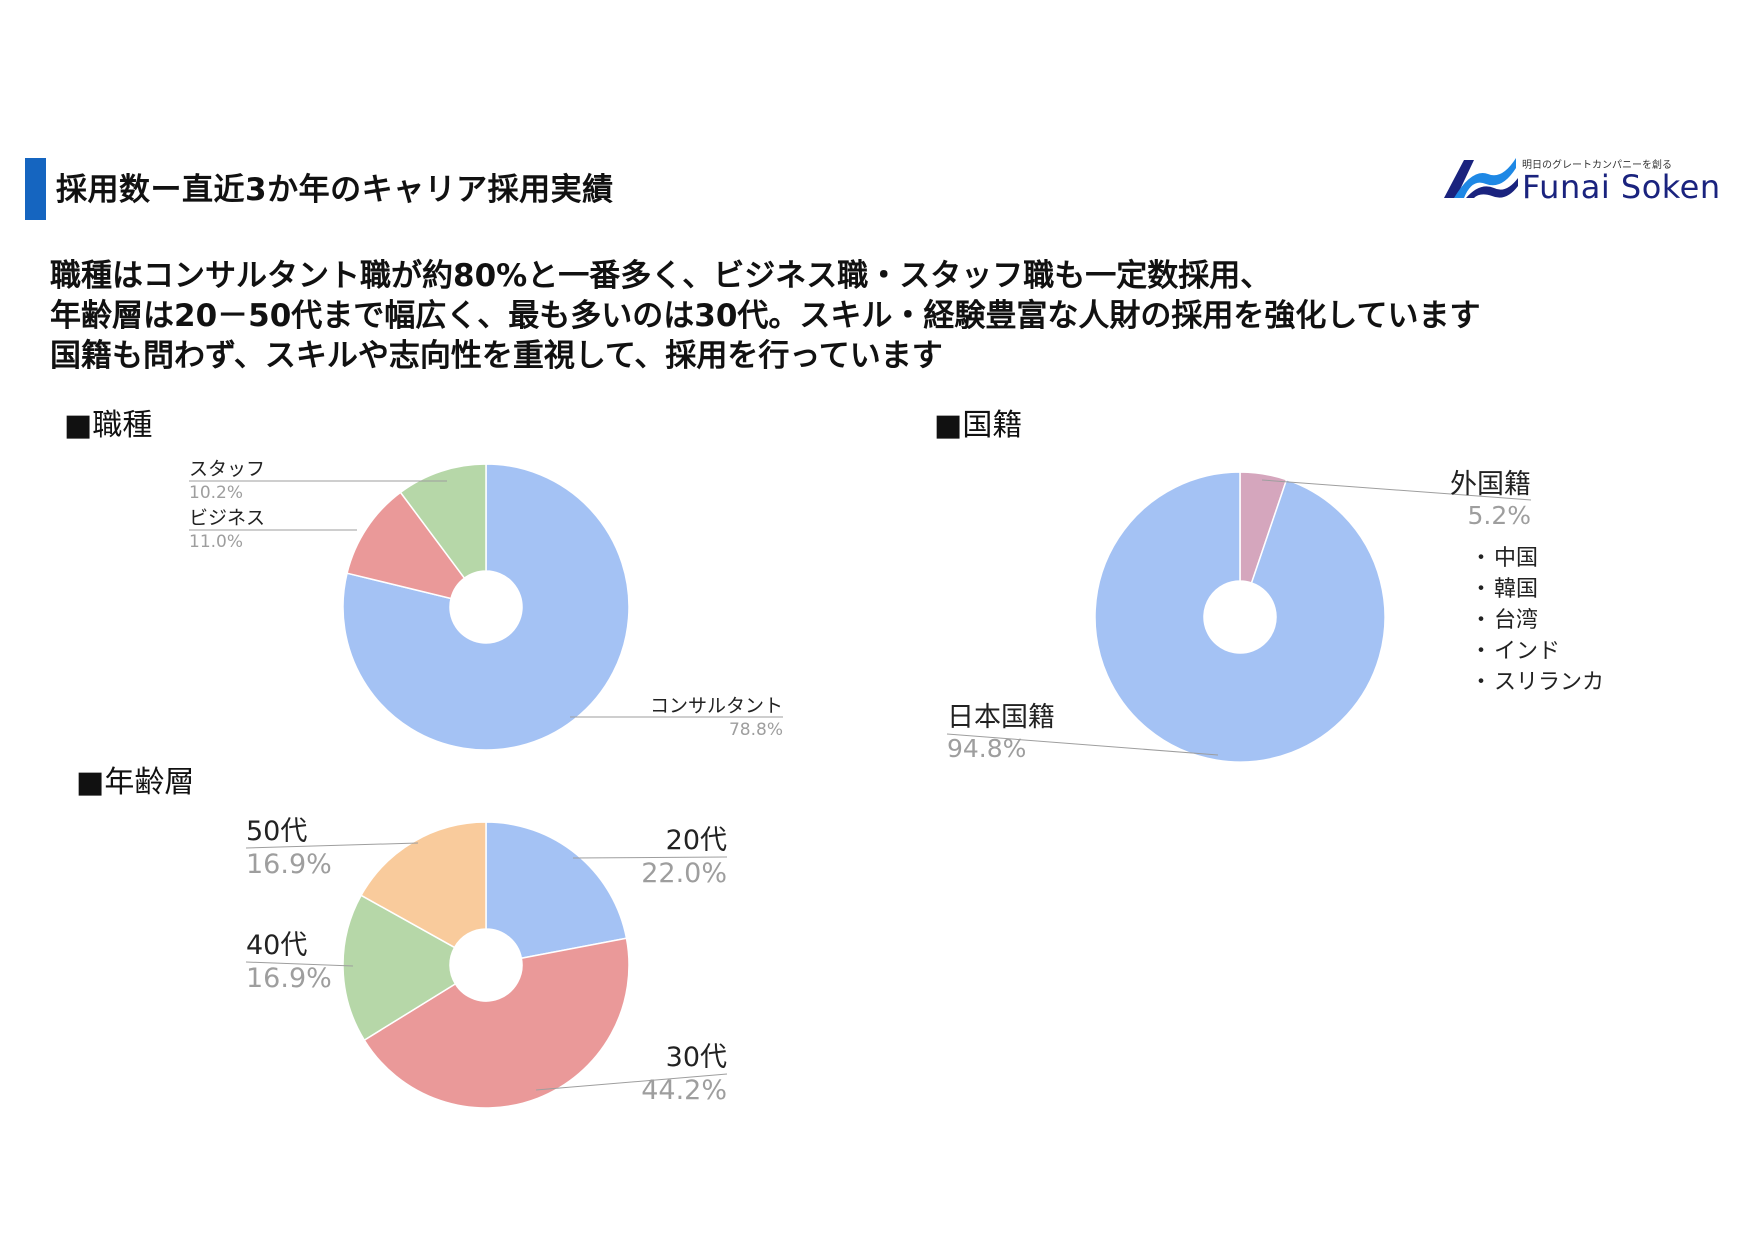 The width and height of the screenshot is (1754, 1240). I want to click on age-percent-label-3: 16.9%, so click(289, 864).